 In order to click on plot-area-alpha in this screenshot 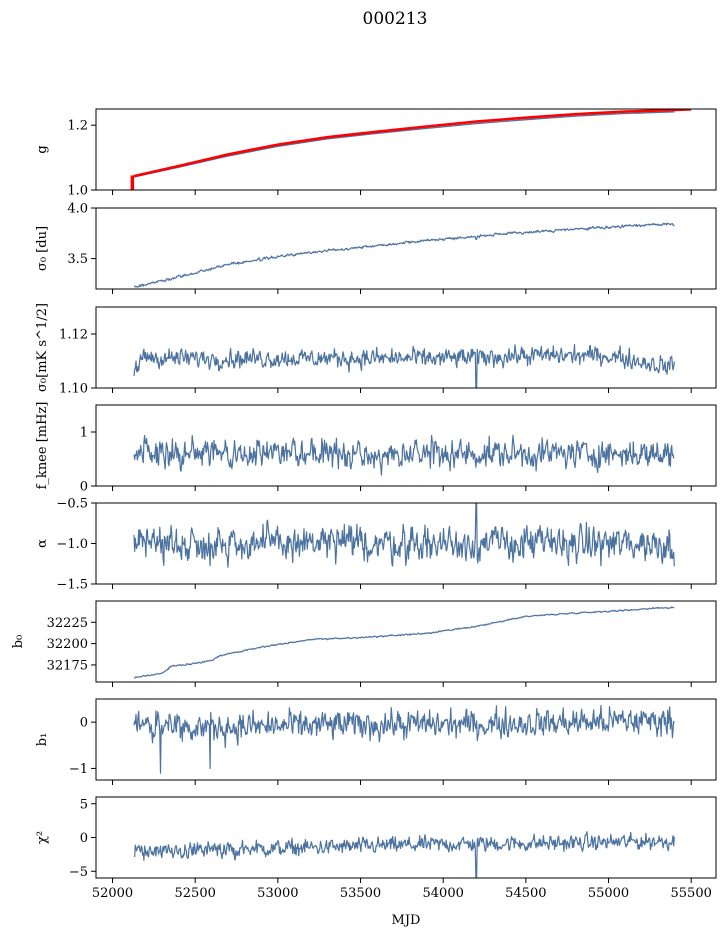, I will do `click(404, 535)`.